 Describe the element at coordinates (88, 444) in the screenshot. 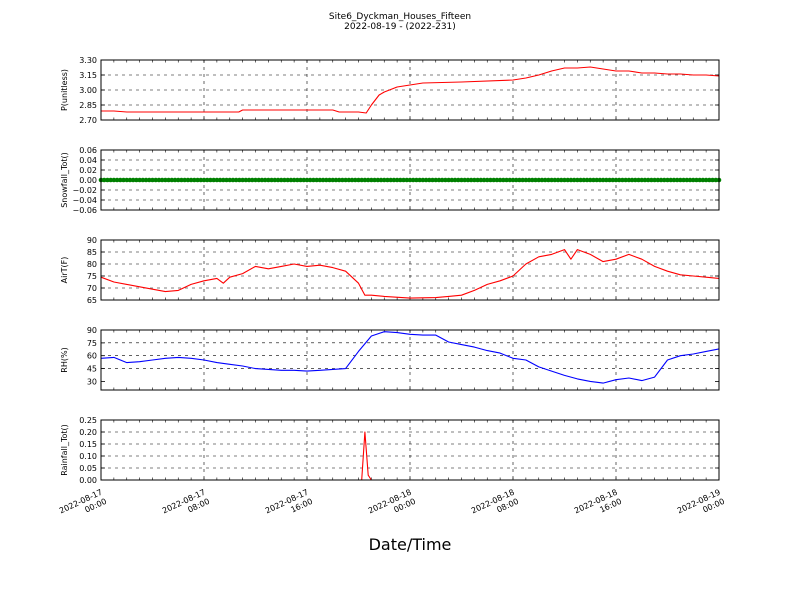

I see `y-tick-label: 0.15` at that location.